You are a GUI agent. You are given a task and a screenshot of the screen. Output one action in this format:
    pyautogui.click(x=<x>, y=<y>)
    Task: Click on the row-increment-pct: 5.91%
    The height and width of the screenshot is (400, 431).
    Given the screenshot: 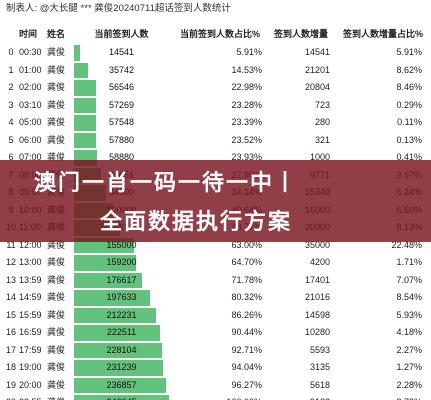 What is the action you would take?
    pyautogui.click(x=409, y=52)
    